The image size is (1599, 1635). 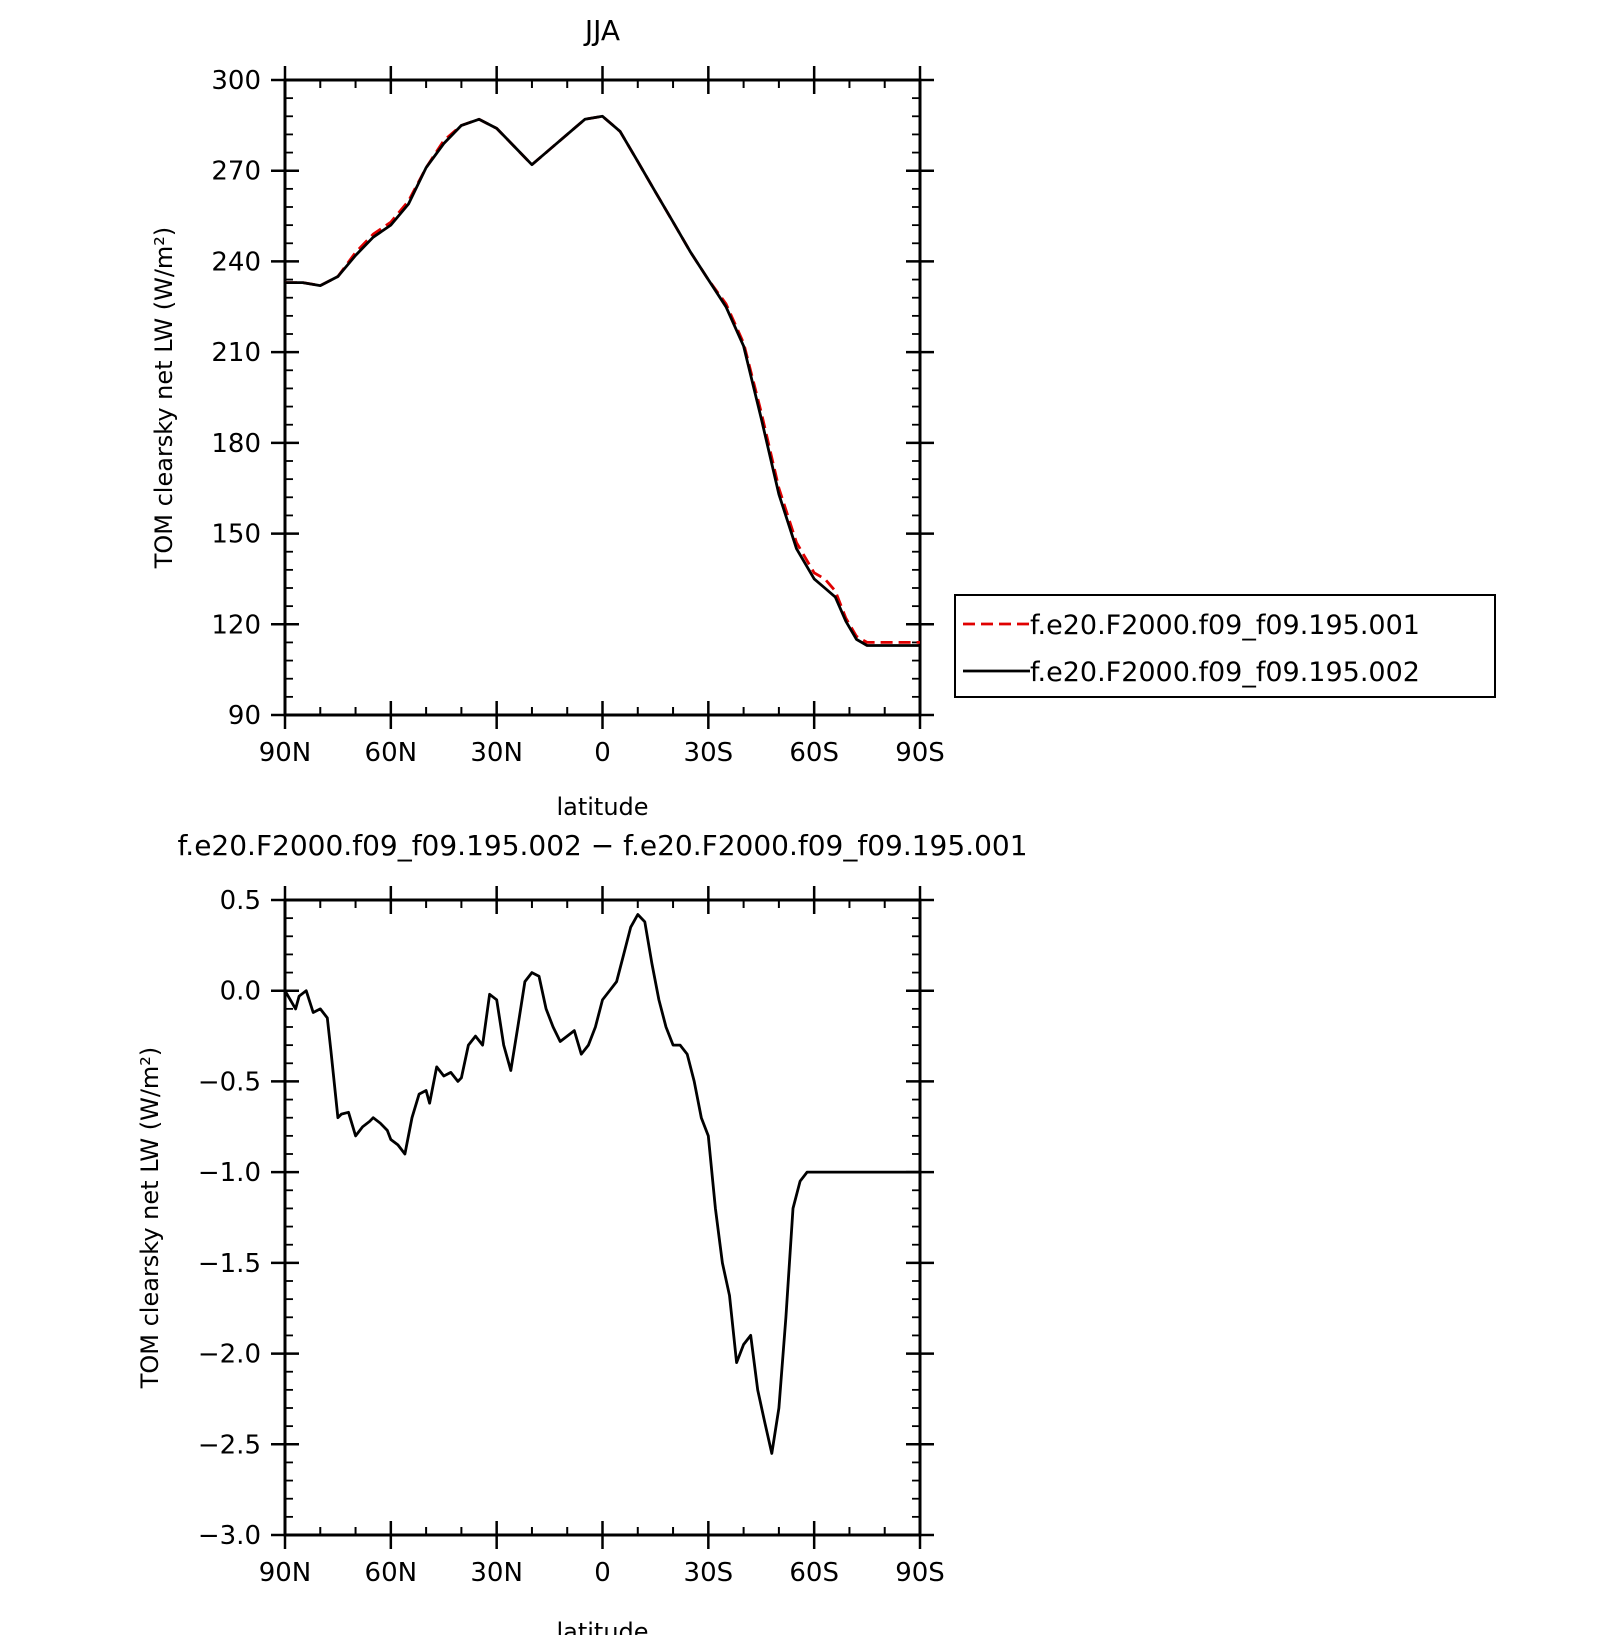 I want to click on y-tick-label: 300, so click(x=236, y=81).